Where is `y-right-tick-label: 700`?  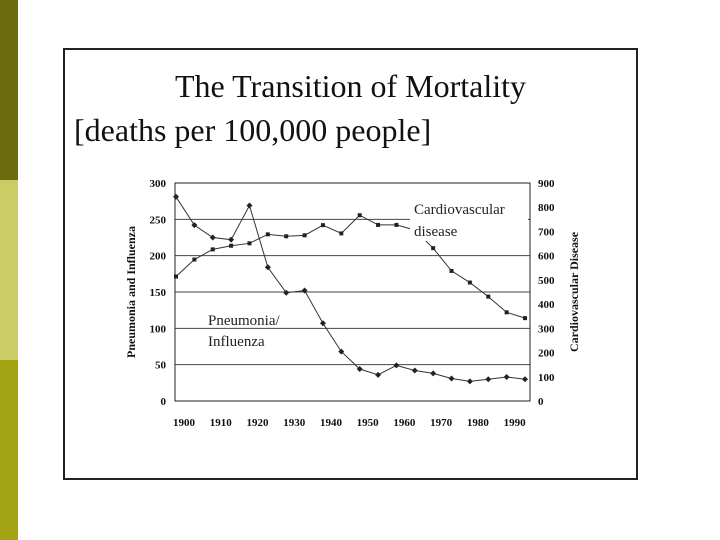
y-right-tick-label: 700 is located at coordinates (546, 232).